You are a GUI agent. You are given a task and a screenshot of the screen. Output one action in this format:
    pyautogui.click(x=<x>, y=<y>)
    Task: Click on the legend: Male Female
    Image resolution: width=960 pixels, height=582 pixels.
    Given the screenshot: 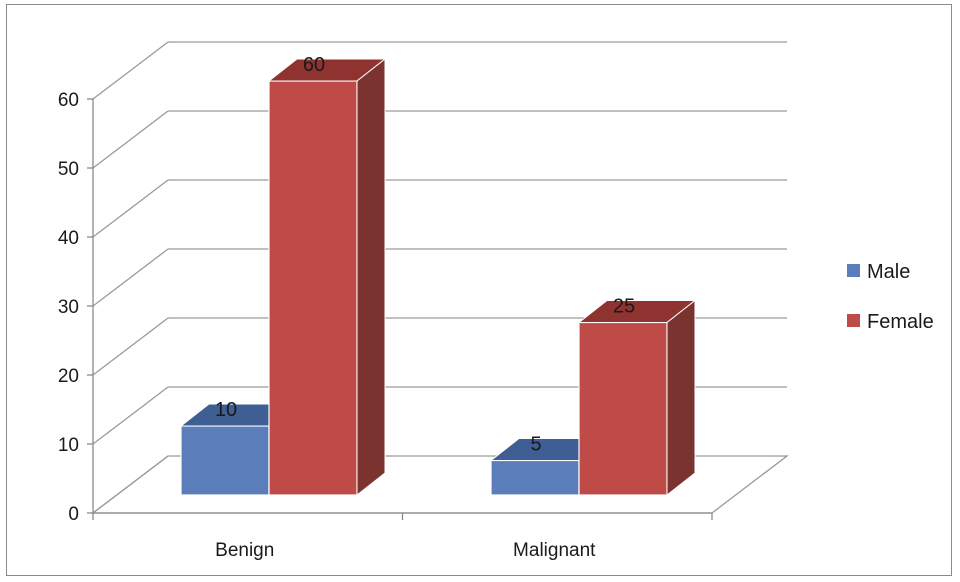 What is the action you would take?
    pyautogui.click(x=890, y=297)
    